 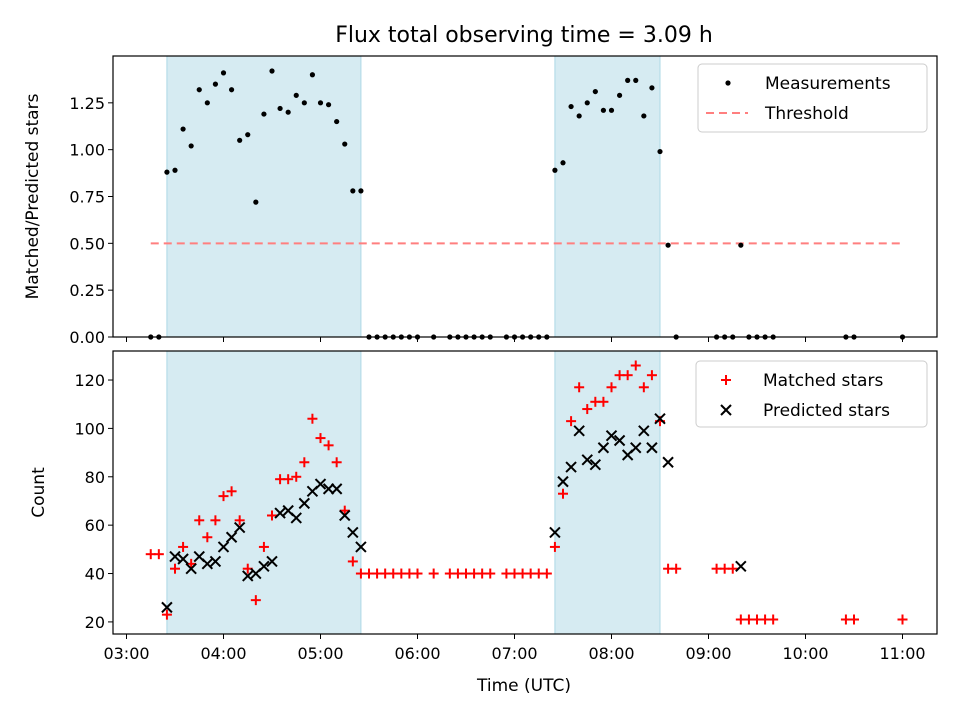 I want to click on y-tick-label: 40, so click(x=95, y=574).